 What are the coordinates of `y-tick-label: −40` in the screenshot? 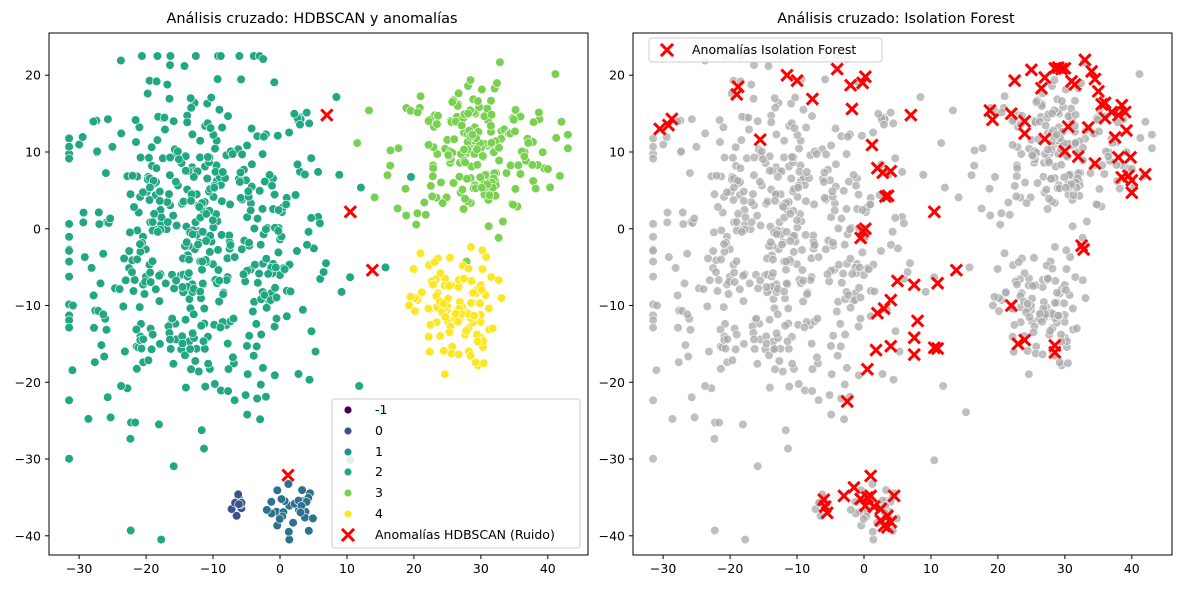 It's located at (28, 535).